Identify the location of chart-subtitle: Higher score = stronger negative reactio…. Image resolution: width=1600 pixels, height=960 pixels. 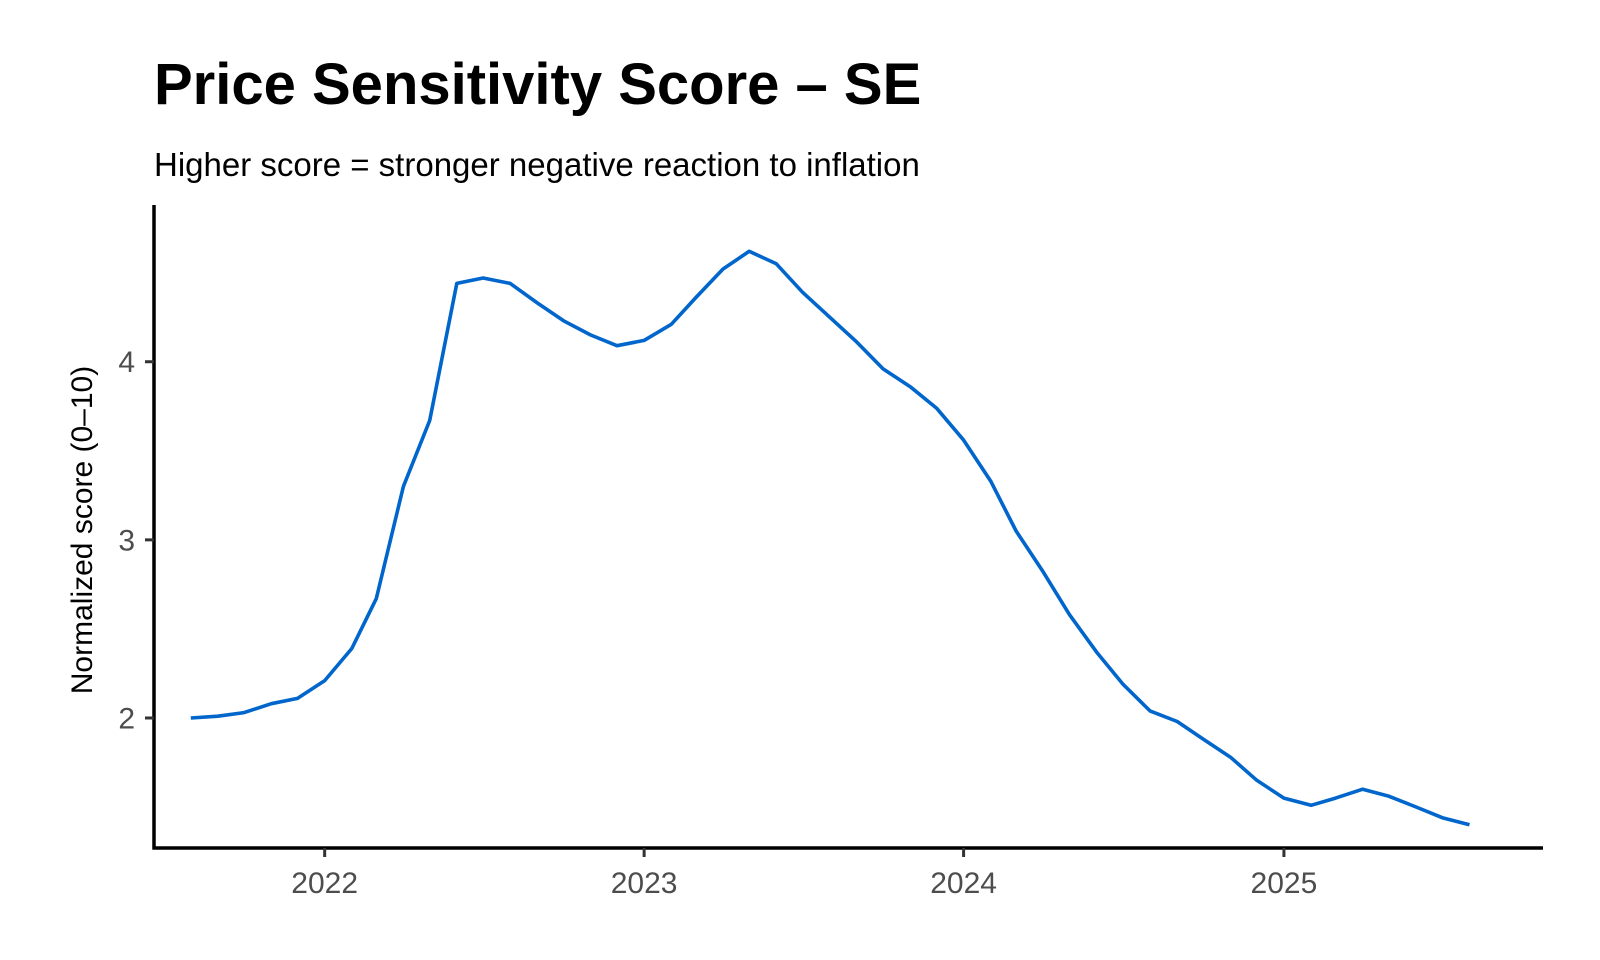
(537, 164).